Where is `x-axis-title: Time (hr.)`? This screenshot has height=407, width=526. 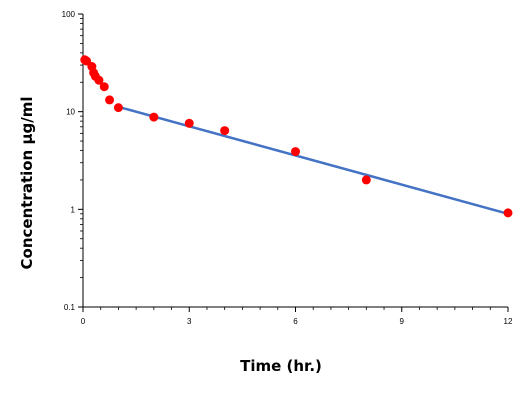
x-axis-title: Time (hr.) is located at coordinates (281, 366).